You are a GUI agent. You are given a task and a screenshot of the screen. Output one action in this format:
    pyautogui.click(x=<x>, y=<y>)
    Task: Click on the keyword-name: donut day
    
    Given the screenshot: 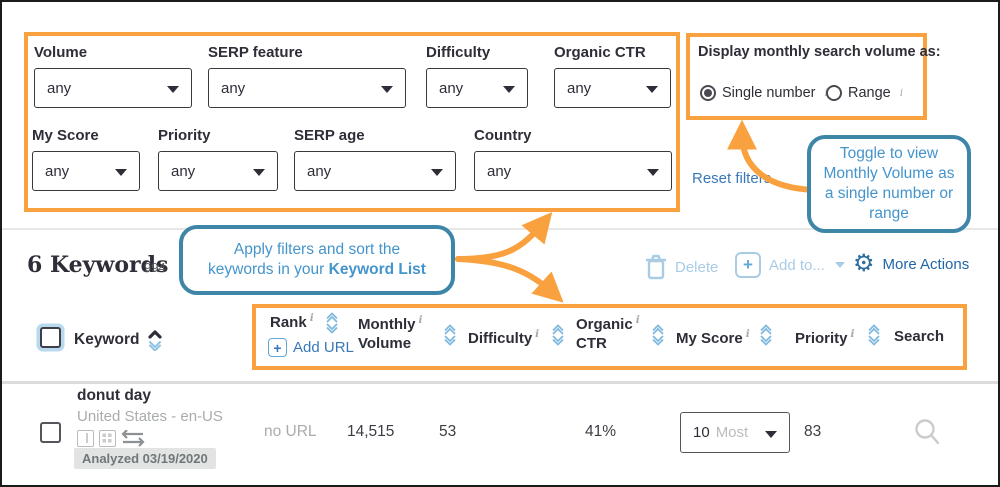 What is the action you would take?
    pyautogui.click(x=114, y=395)
    